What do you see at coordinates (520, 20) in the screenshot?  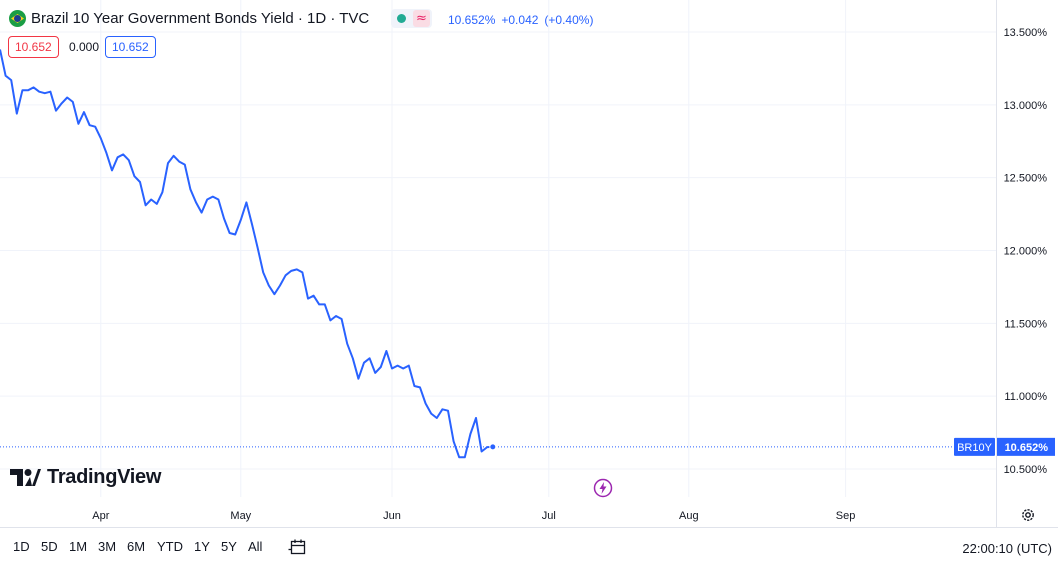 I see `price-change: +0.042` at bounding box center [520, 20].